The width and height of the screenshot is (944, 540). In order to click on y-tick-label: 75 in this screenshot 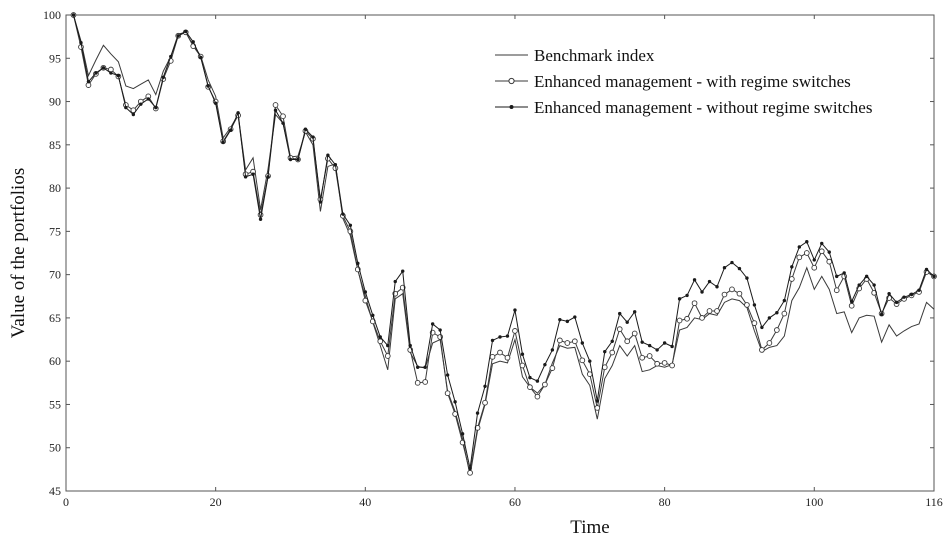, I will do `click(55, 231)`.